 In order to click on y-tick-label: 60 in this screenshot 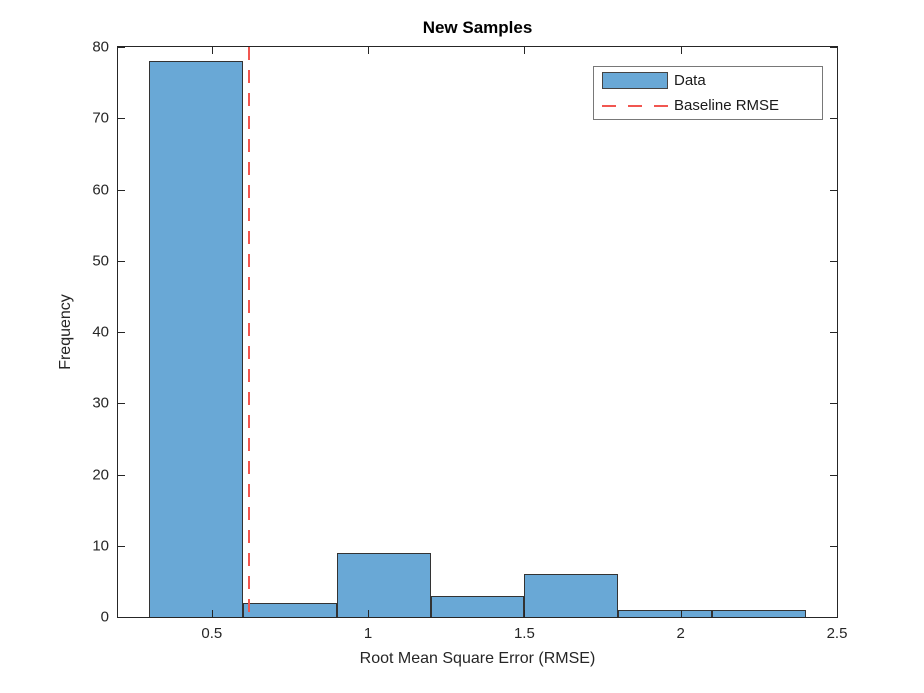, I will do `click(100, 189)`.